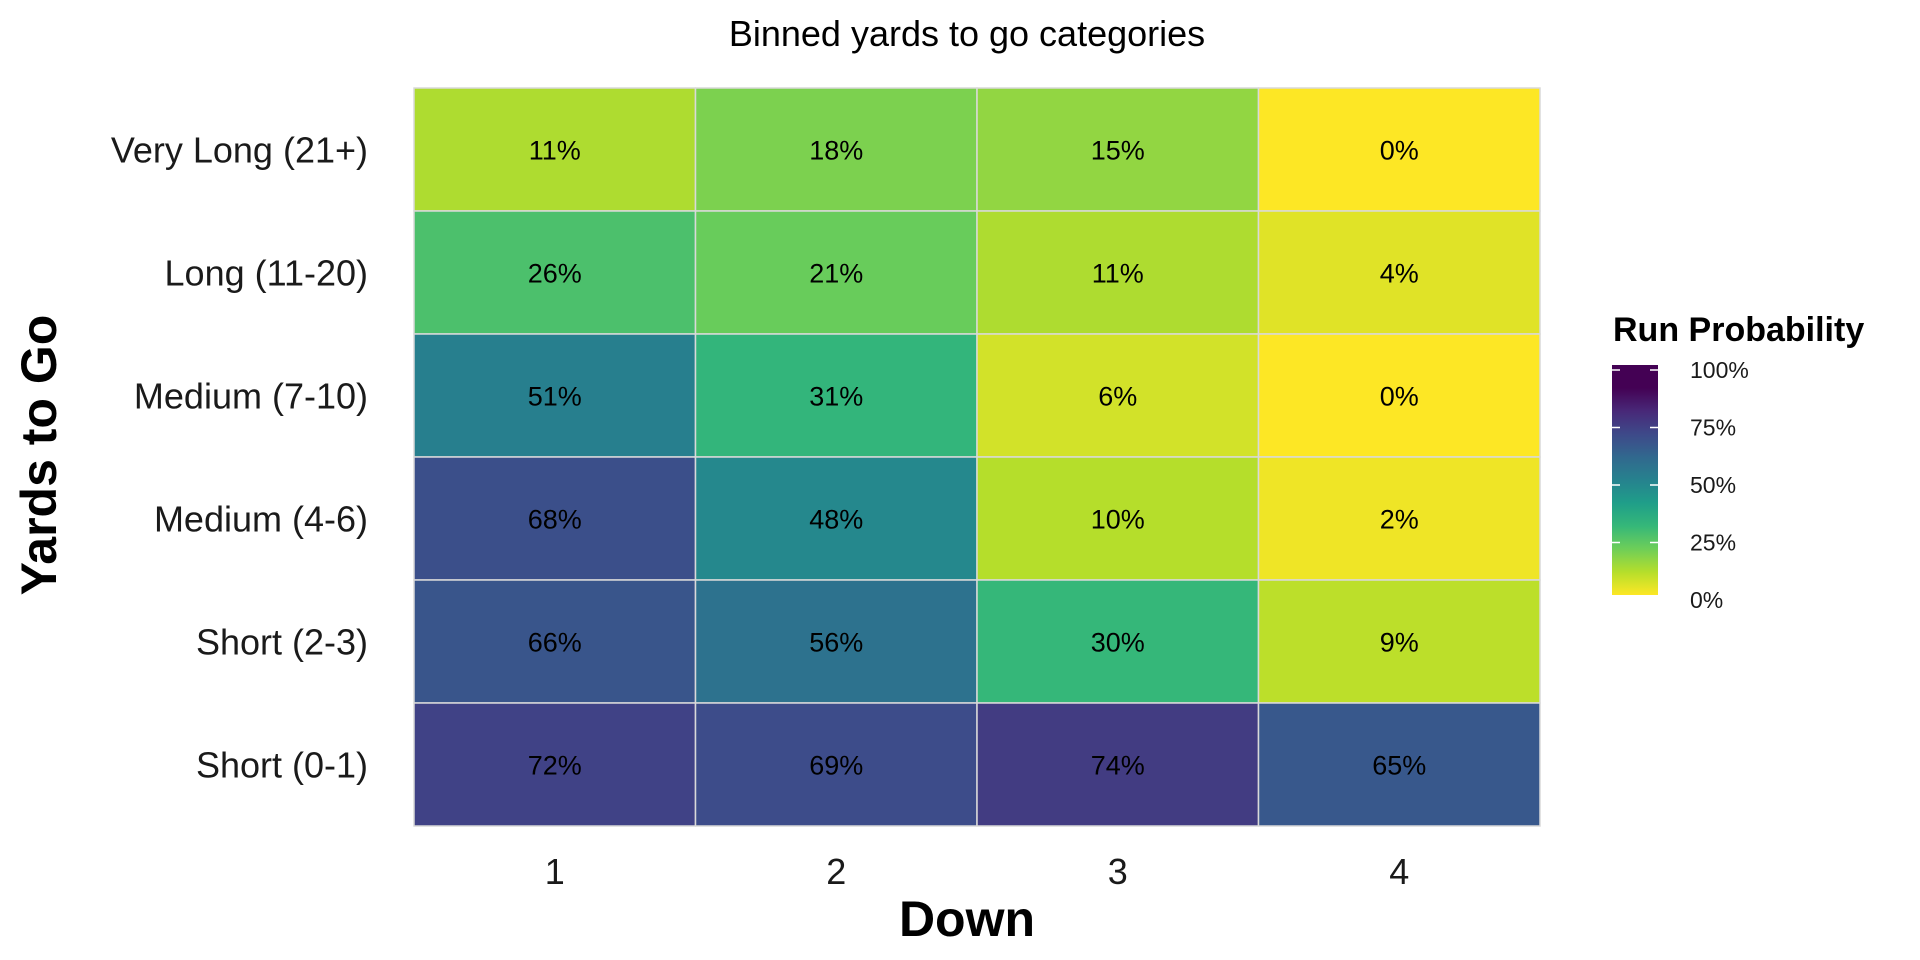  Describe the element at coordinates (239, 150) in the screenshot. I see `y-tick-label: Very Long (21+)` at that location.